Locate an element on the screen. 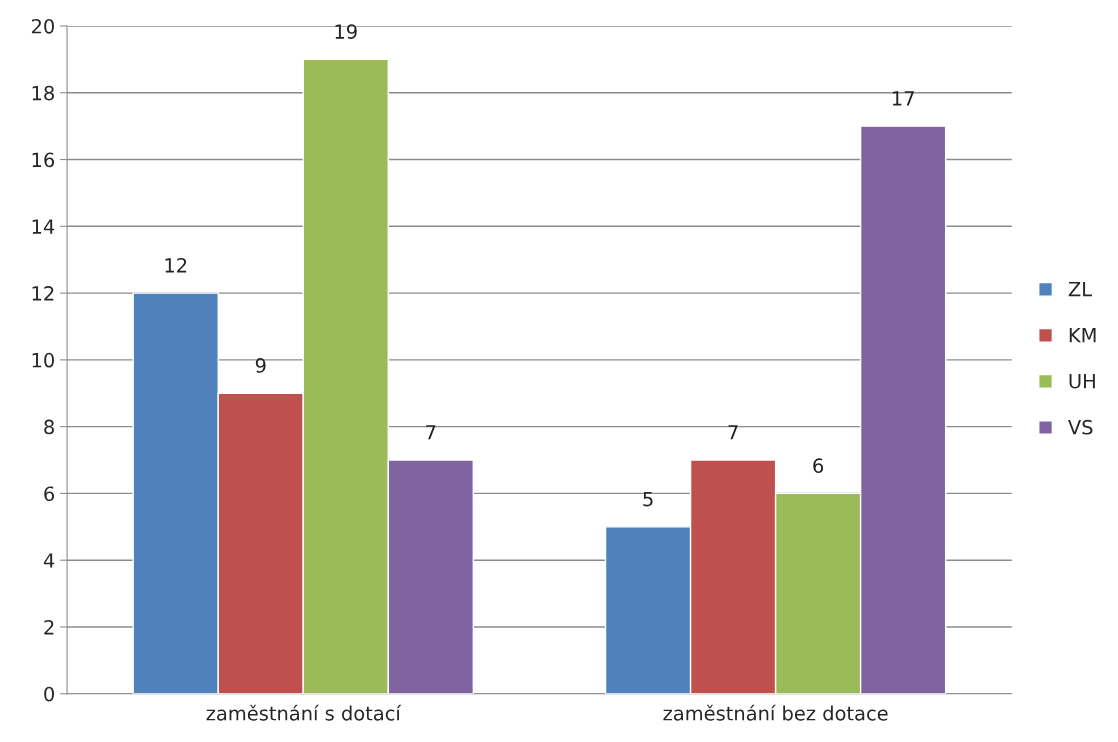 This screenshot has width=1118, height=742. y-tick-label: 10 is located at coordinates (43, 360).